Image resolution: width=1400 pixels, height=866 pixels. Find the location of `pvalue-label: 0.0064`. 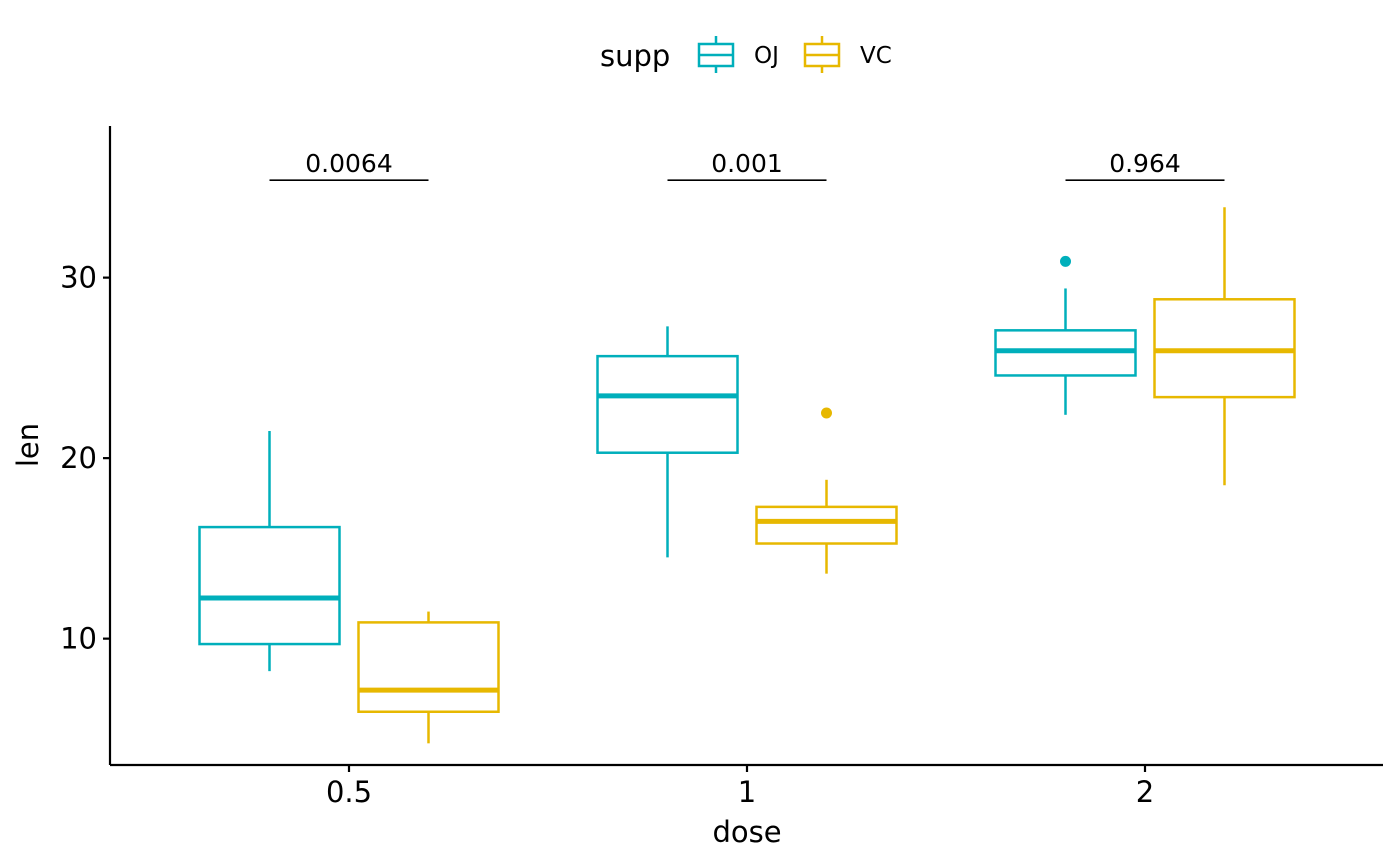

pvalue-label: 0.0064 is located at coordinates (348, 163).